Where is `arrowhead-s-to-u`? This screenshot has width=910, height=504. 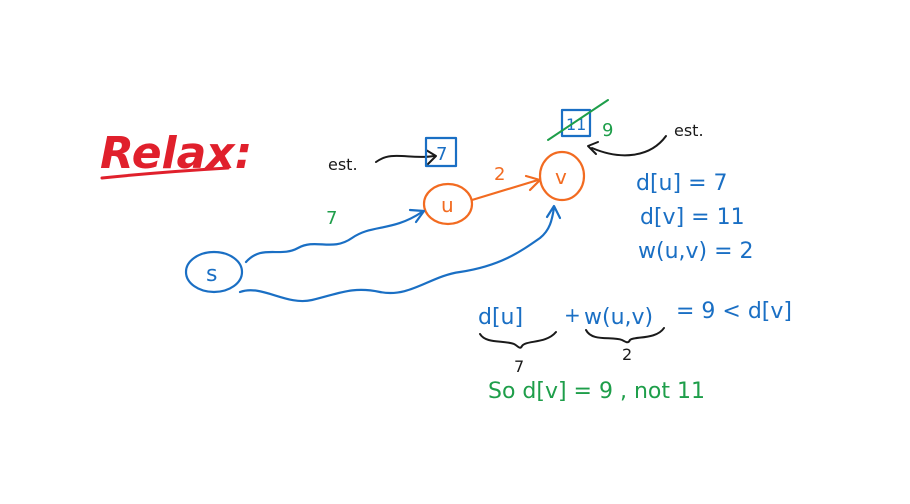
arrowhead-s-to-u is located at coordinates (417, 216).